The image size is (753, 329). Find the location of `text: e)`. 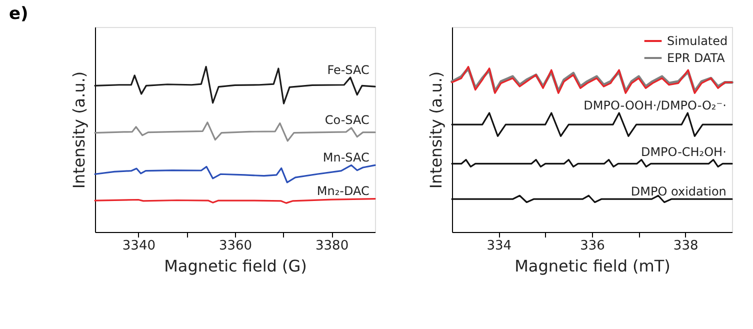

text: e) is located at coordinates (18, 14).